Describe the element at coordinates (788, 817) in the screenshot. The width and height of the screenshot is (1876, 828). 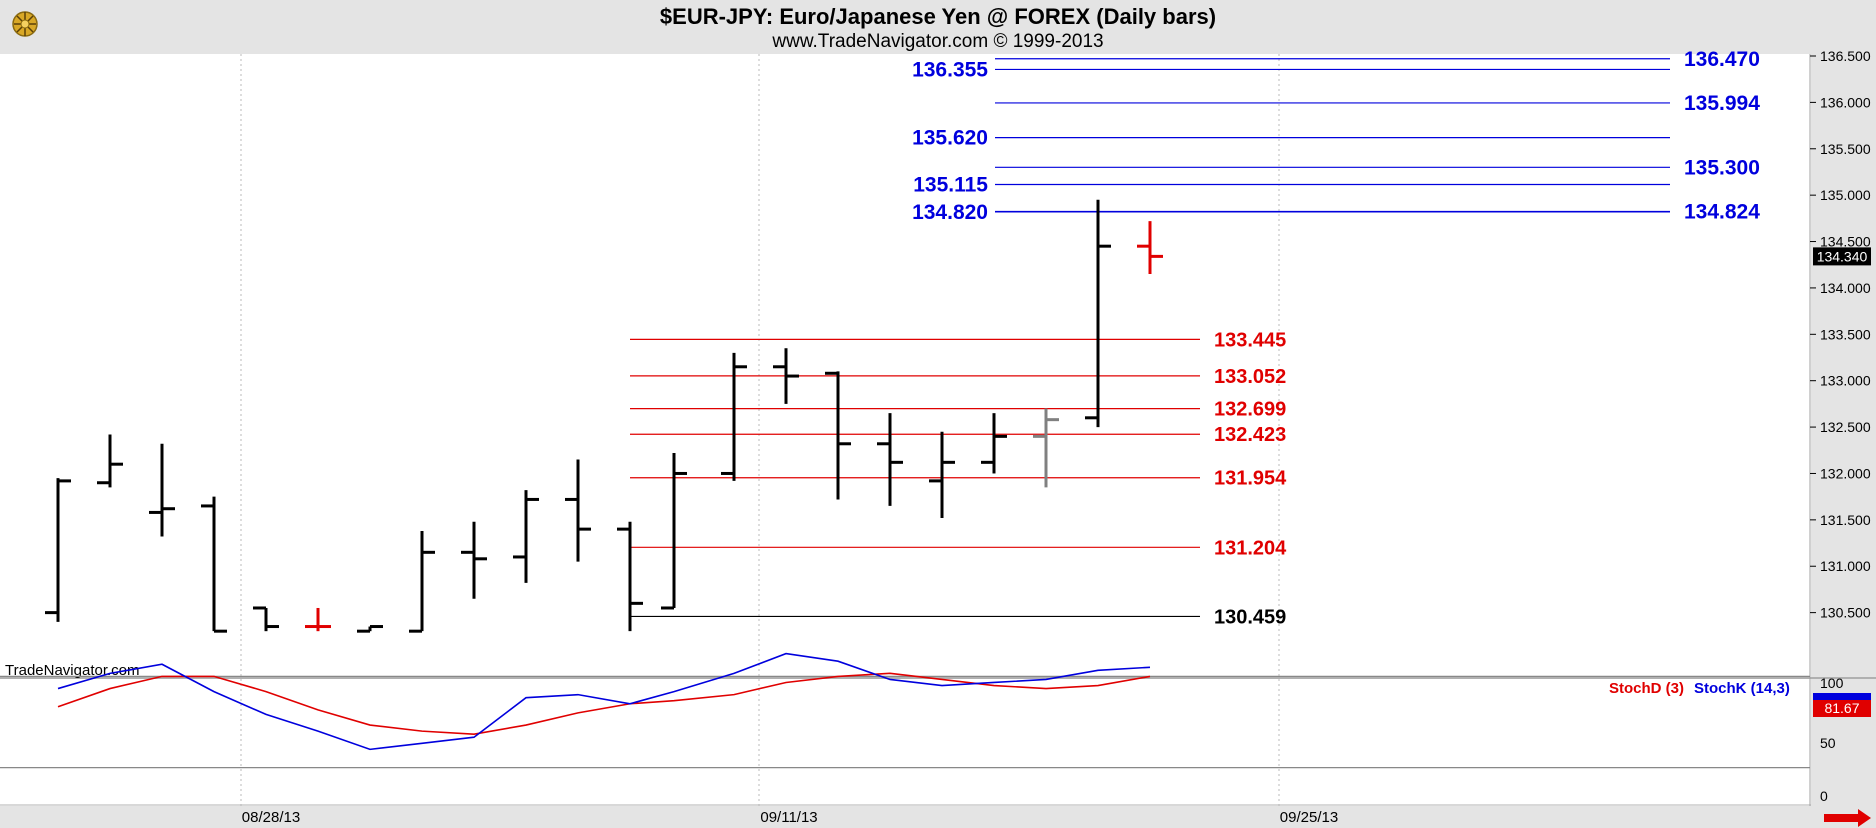
I see `date-tick-label: 09/11/13` at that location.